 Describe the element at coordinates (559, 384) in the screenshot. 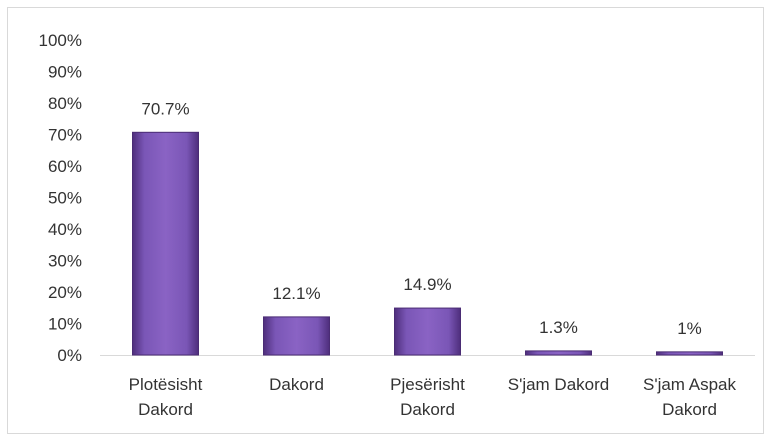

I see `category-label: S'jam Dakord` at that location.